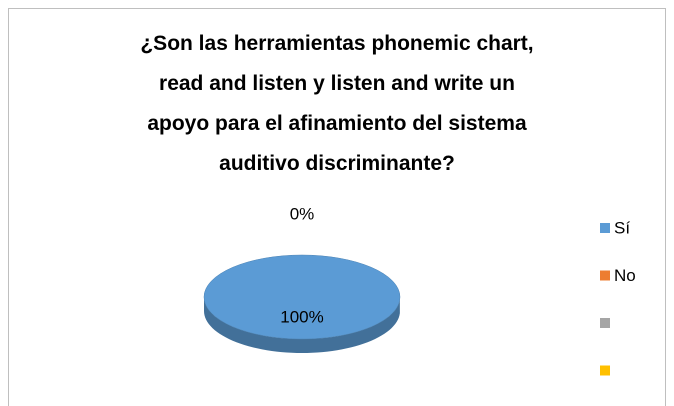 Image resolution: width=674 pixels, height=406 pixels. Describe the element at coordinates (302, 213) in the screenshot. I see `data-label: 0%` at that location.